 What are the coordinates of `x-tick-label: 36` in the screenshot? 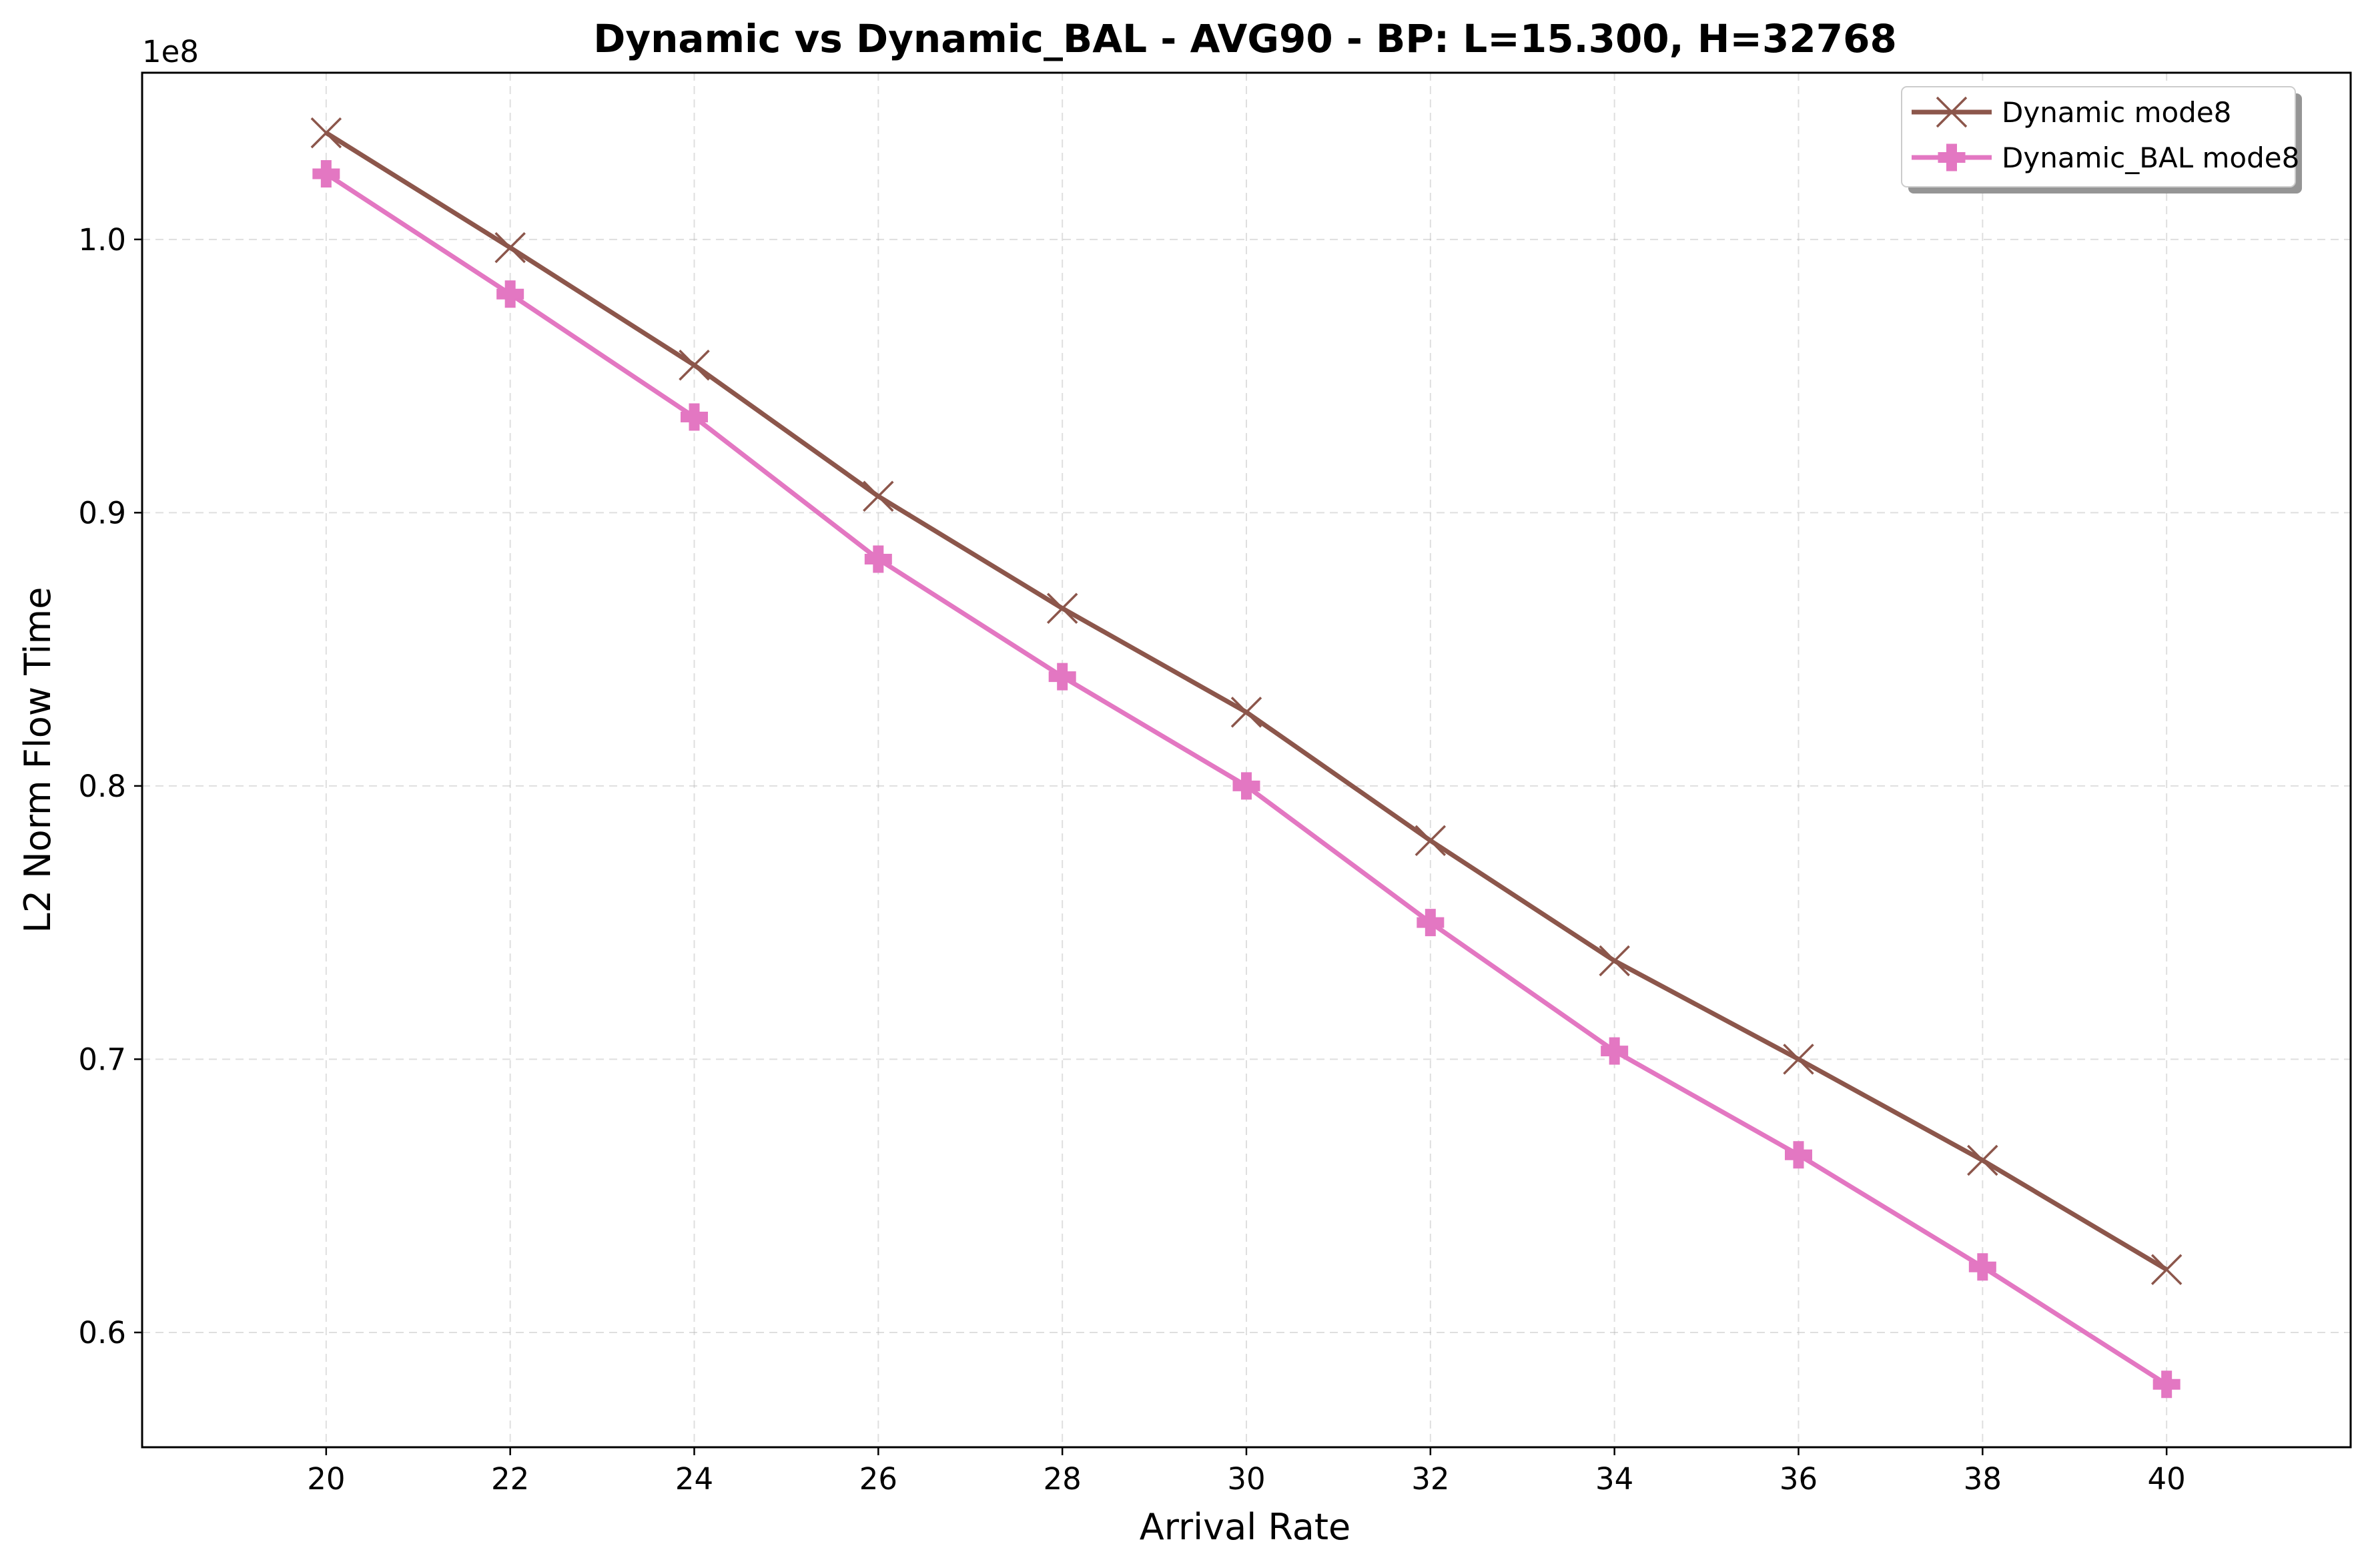 It's located at (1799, 1479).